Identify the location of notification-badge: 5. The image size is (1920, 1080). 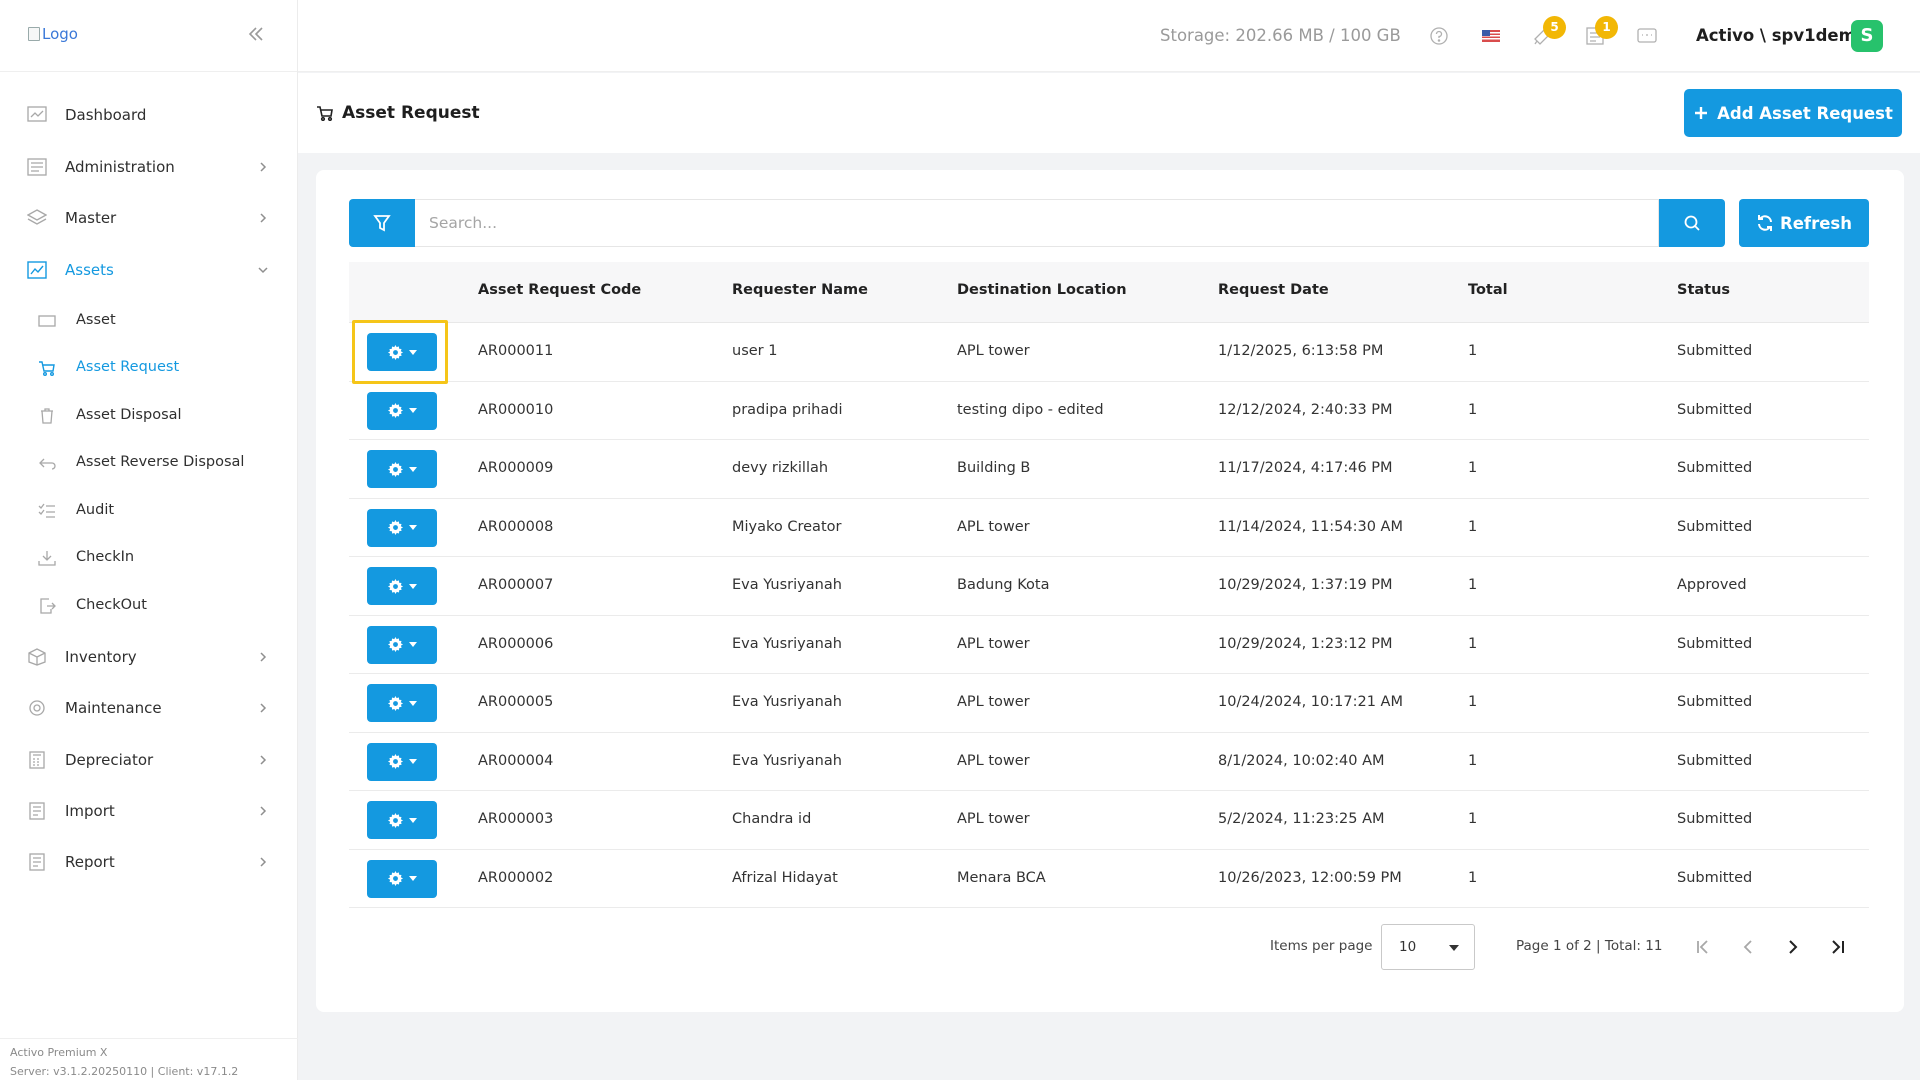
(1554, 27).